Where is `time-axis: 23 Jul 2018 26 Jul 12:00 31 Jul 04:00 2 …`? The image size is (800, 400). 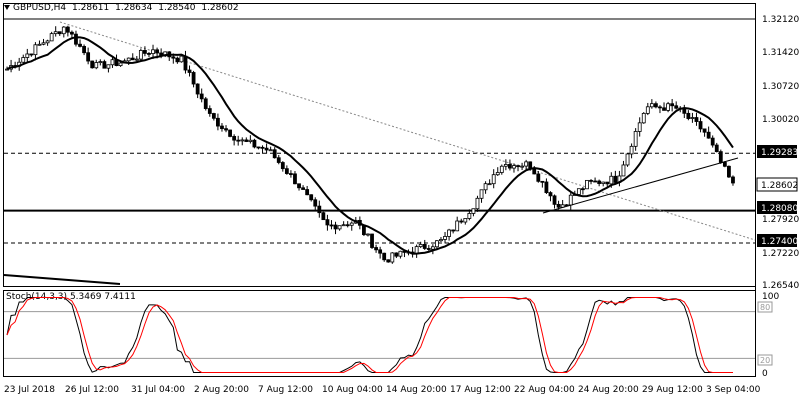
time-axis: 23 Jul 2018 26 Jul 12:00 31 Jul 04:00 2 … is located at coordinates (382, 390).